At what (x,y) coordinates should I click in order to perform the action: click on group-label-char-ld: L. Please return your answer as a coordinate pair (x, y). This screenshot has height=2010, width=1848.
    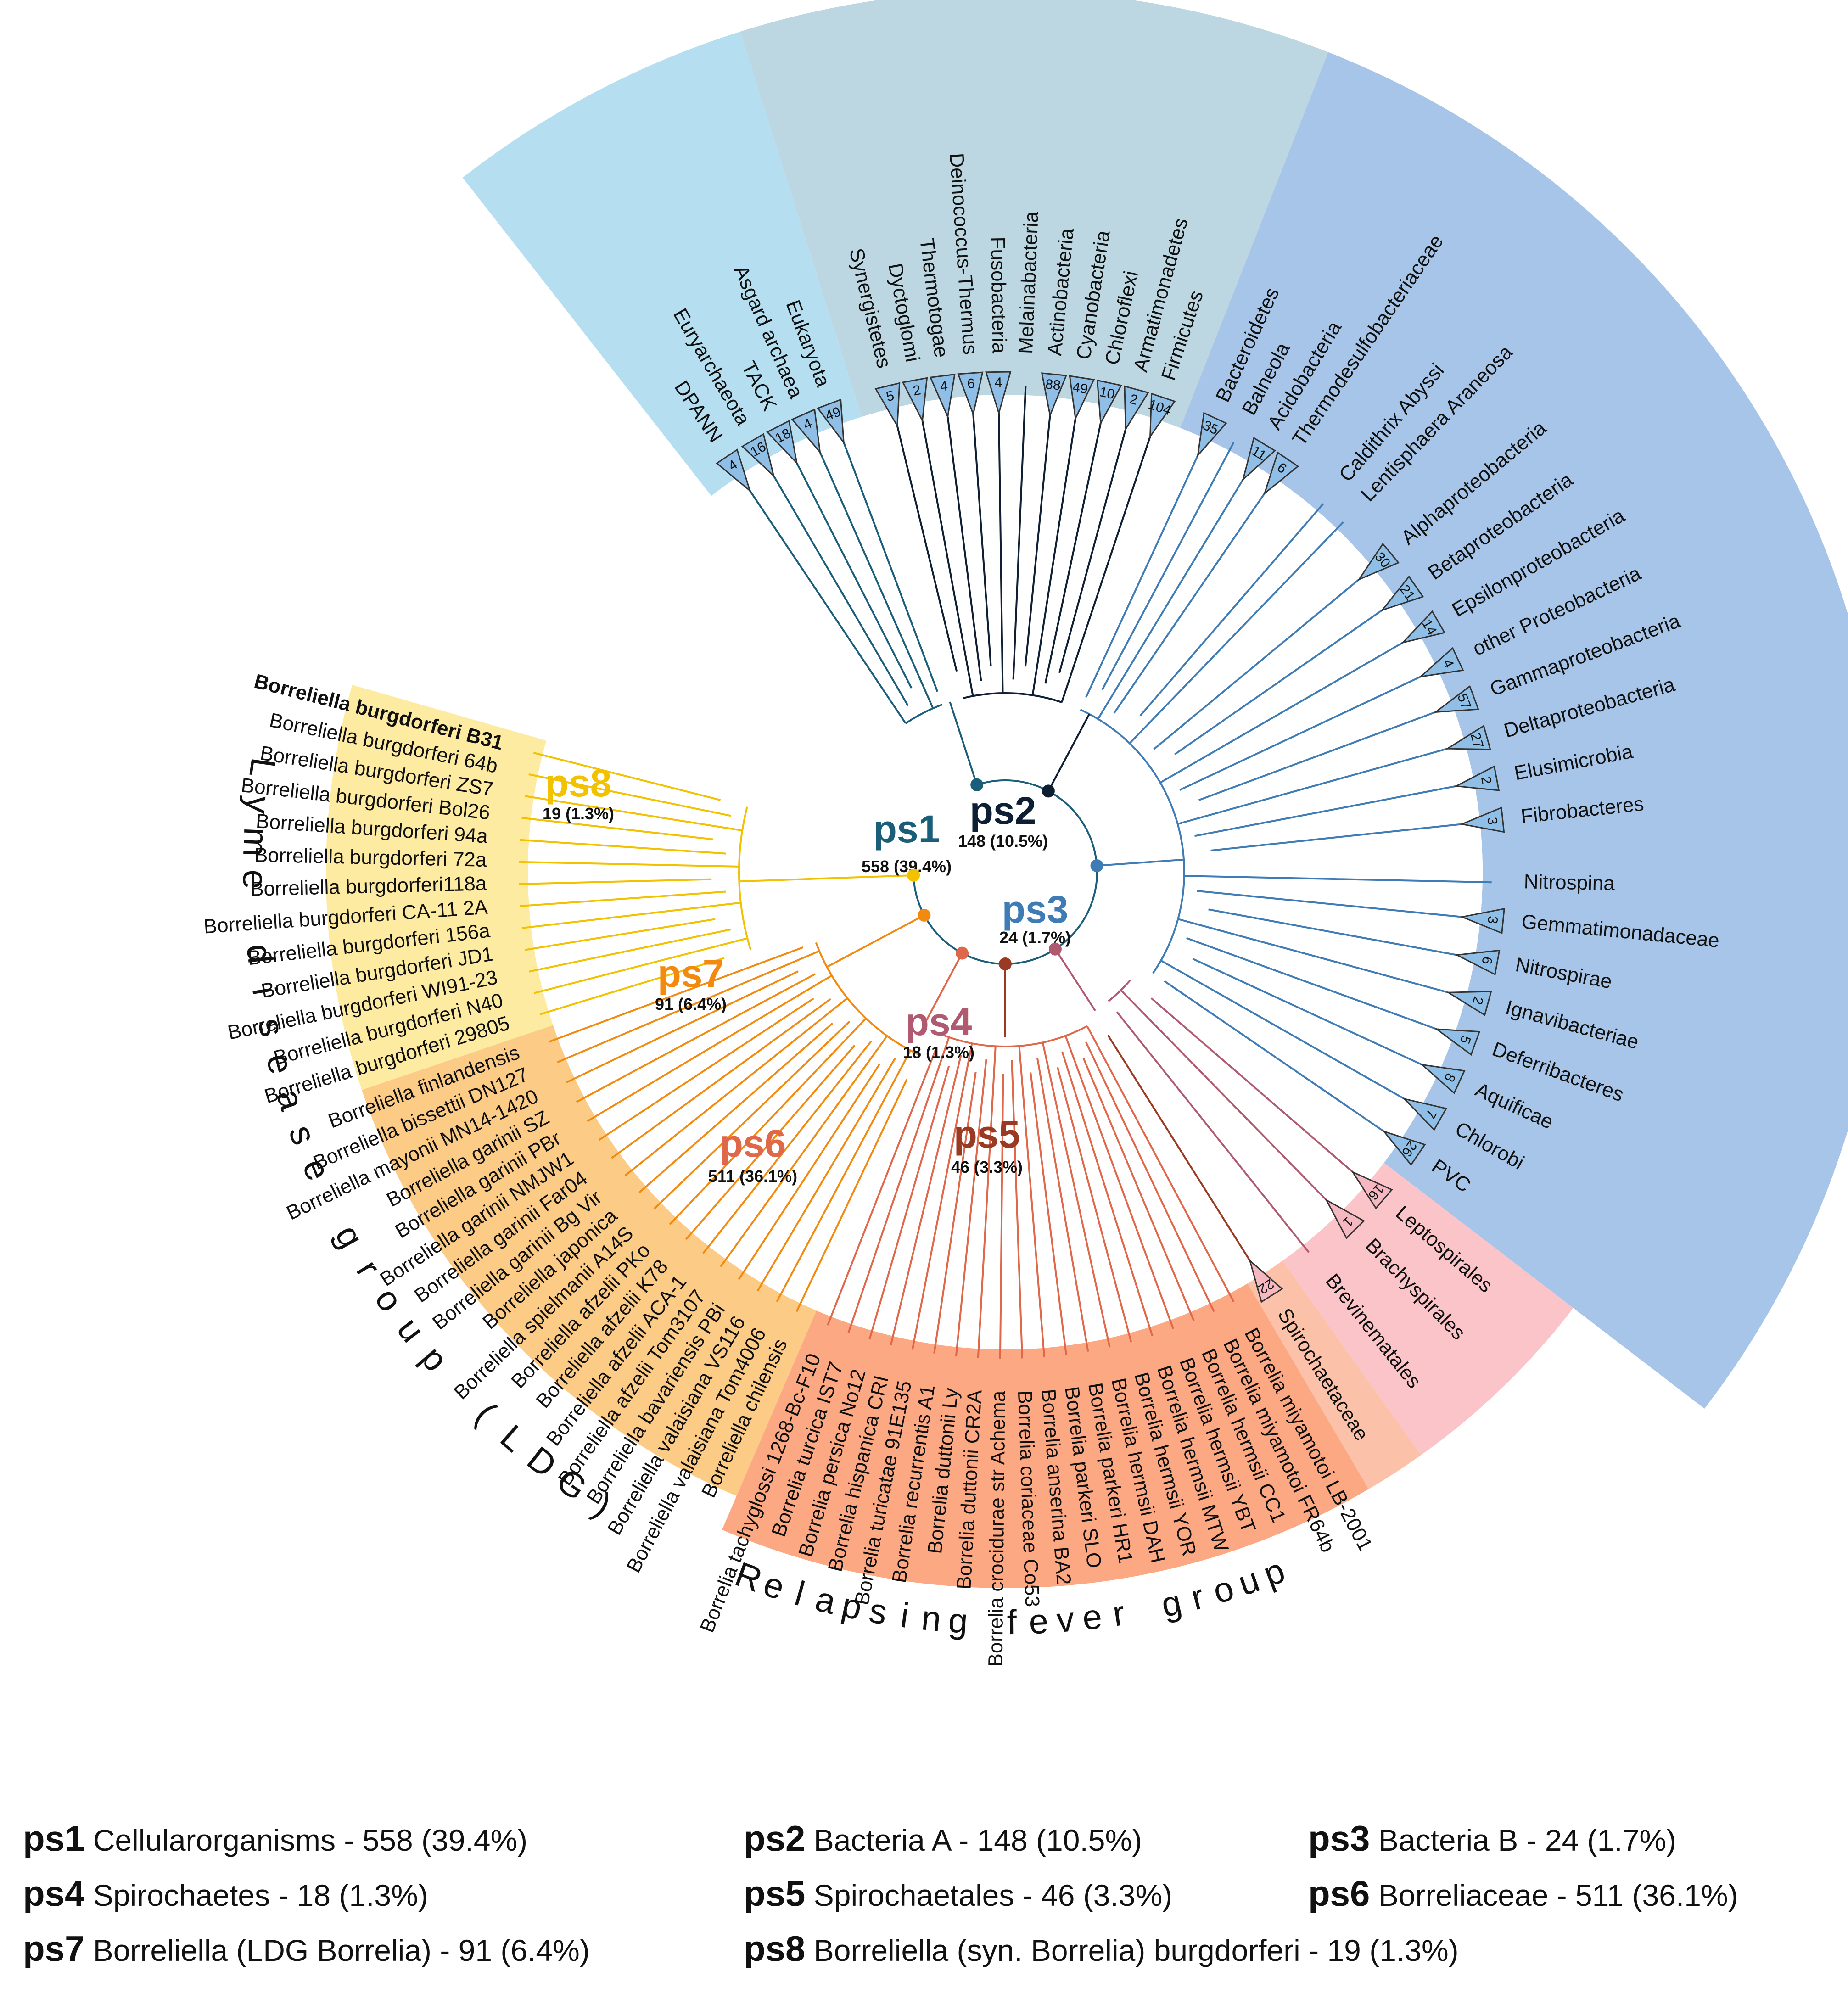
    Looking at the image, I should click on (513, 1438).